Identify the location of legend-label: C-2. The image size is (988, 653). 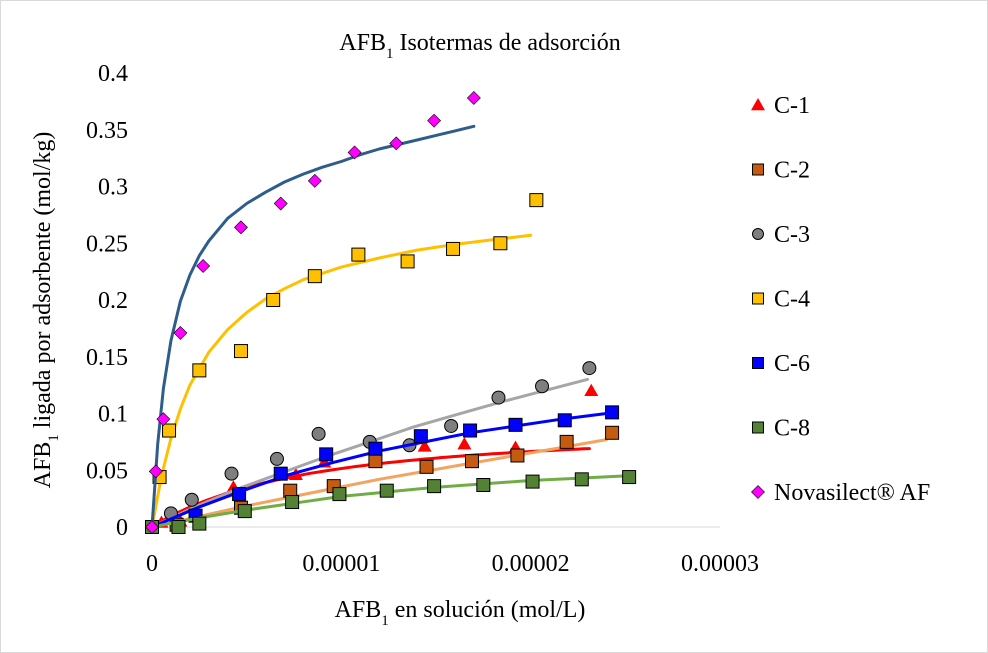
(792, 171).